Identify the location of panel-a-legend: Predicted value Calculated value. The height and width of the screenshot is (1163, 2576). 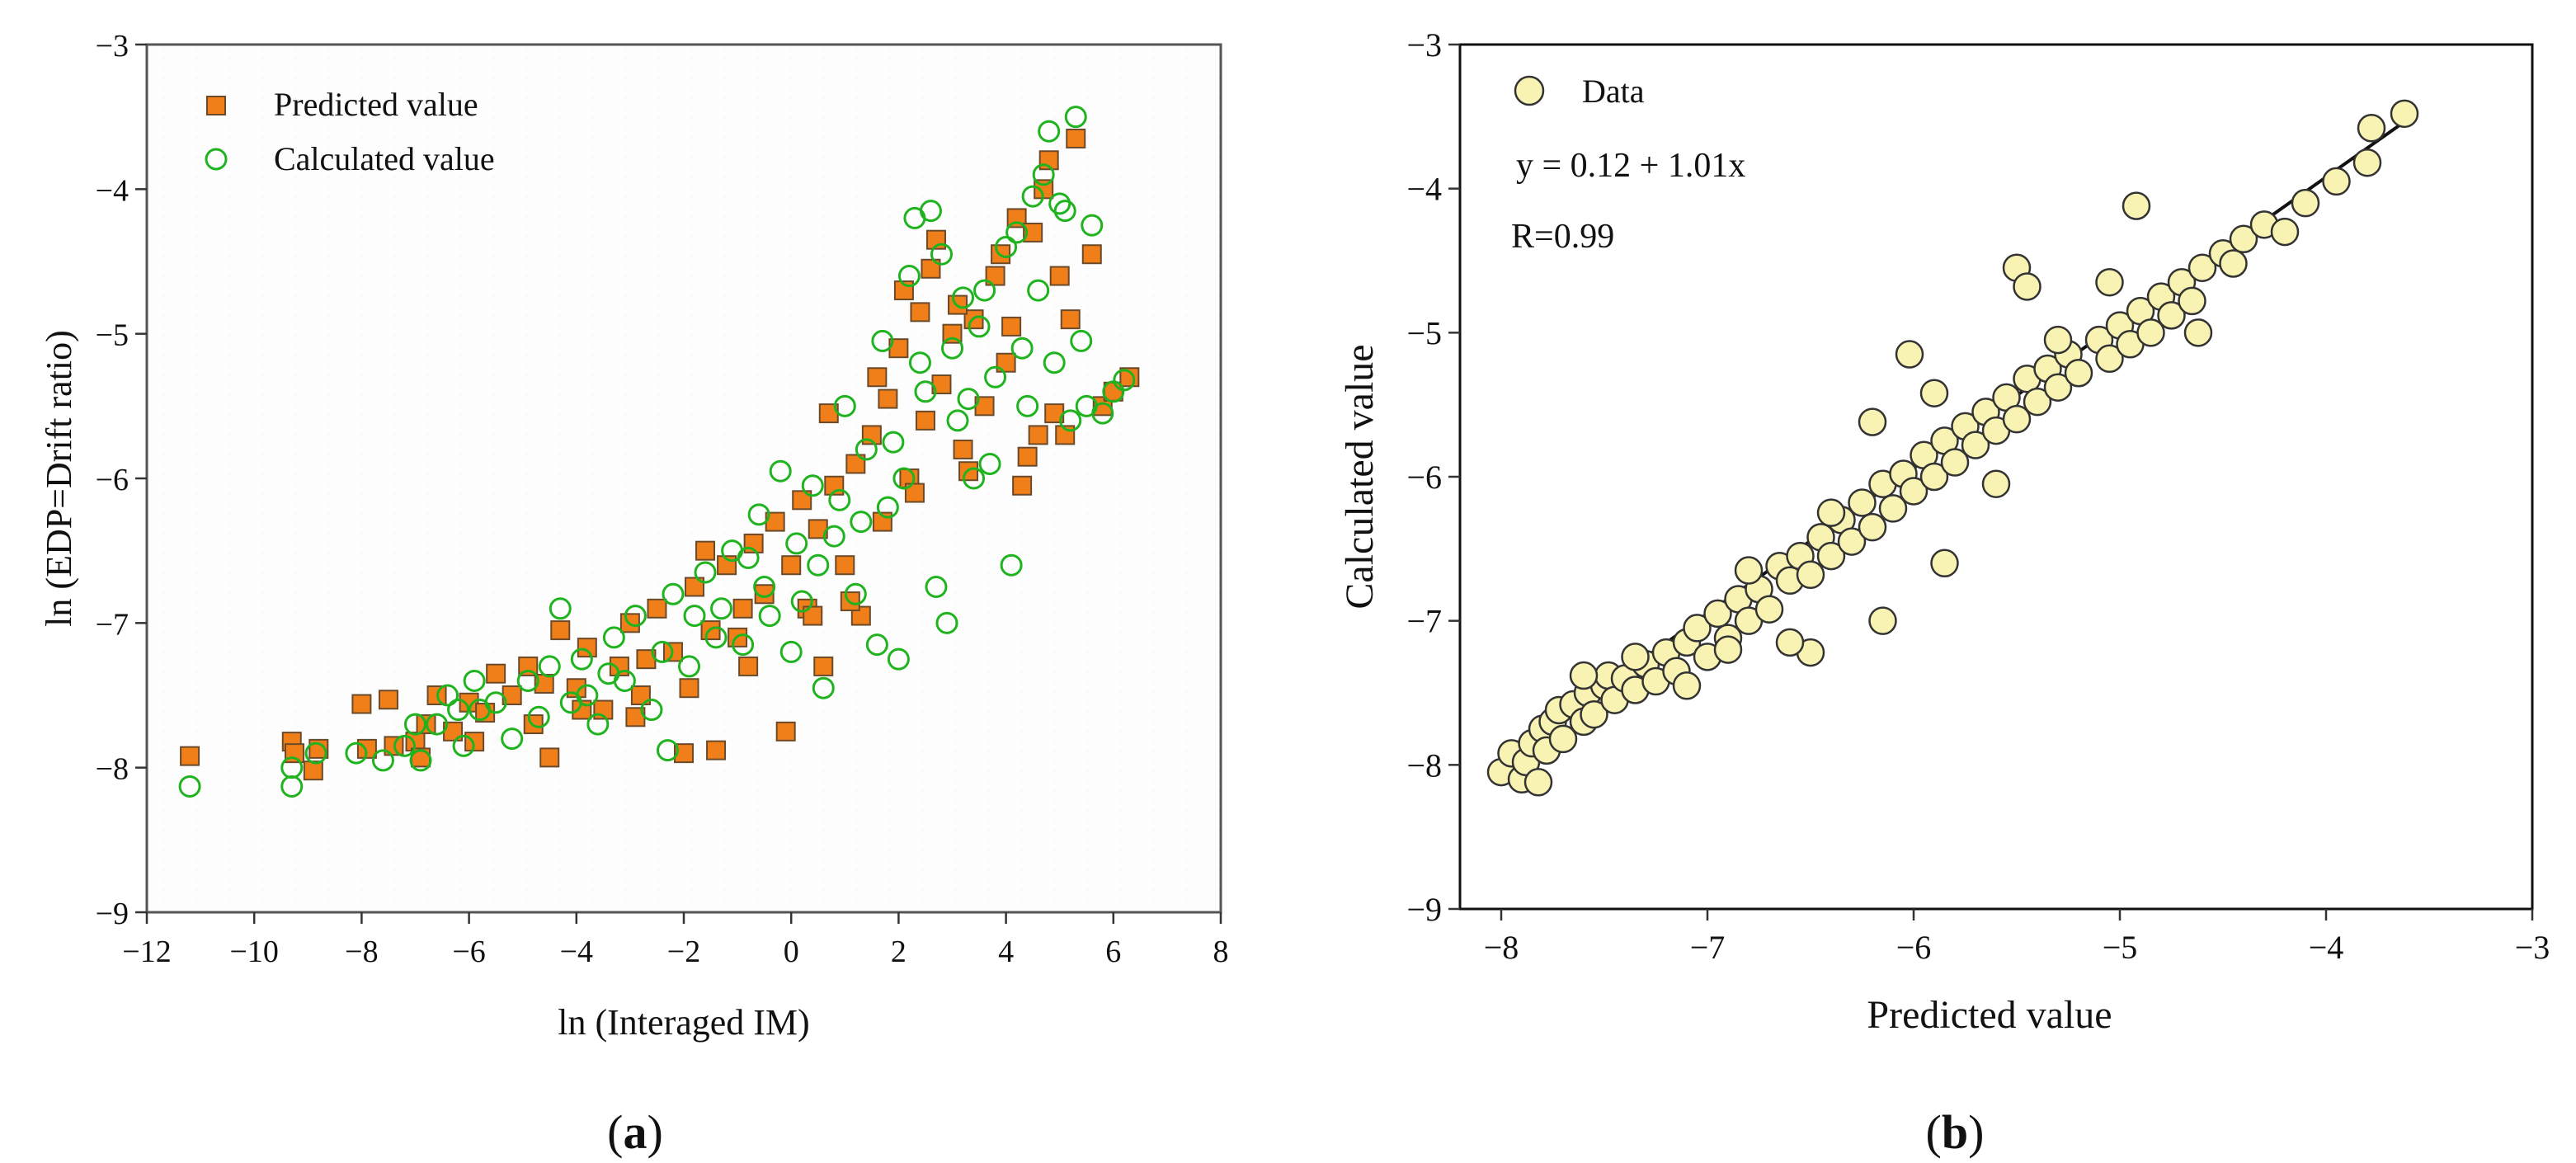
(350, 131).